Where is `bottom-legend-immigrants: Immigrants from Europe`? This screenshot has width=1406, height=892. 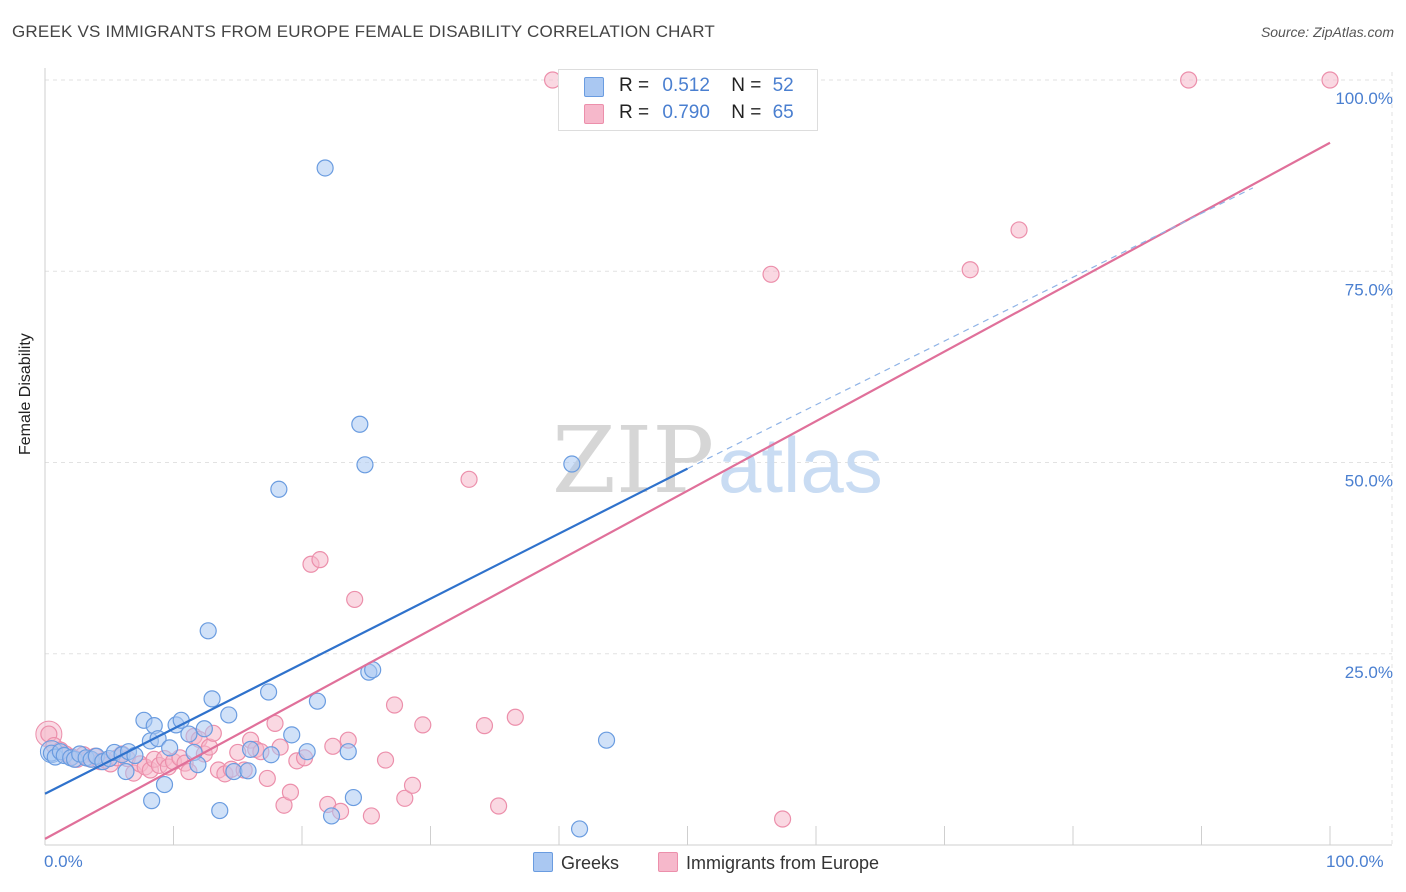 bottom-legend-immigrants: Immigrants from Europe is located at coordinates (768, 864).